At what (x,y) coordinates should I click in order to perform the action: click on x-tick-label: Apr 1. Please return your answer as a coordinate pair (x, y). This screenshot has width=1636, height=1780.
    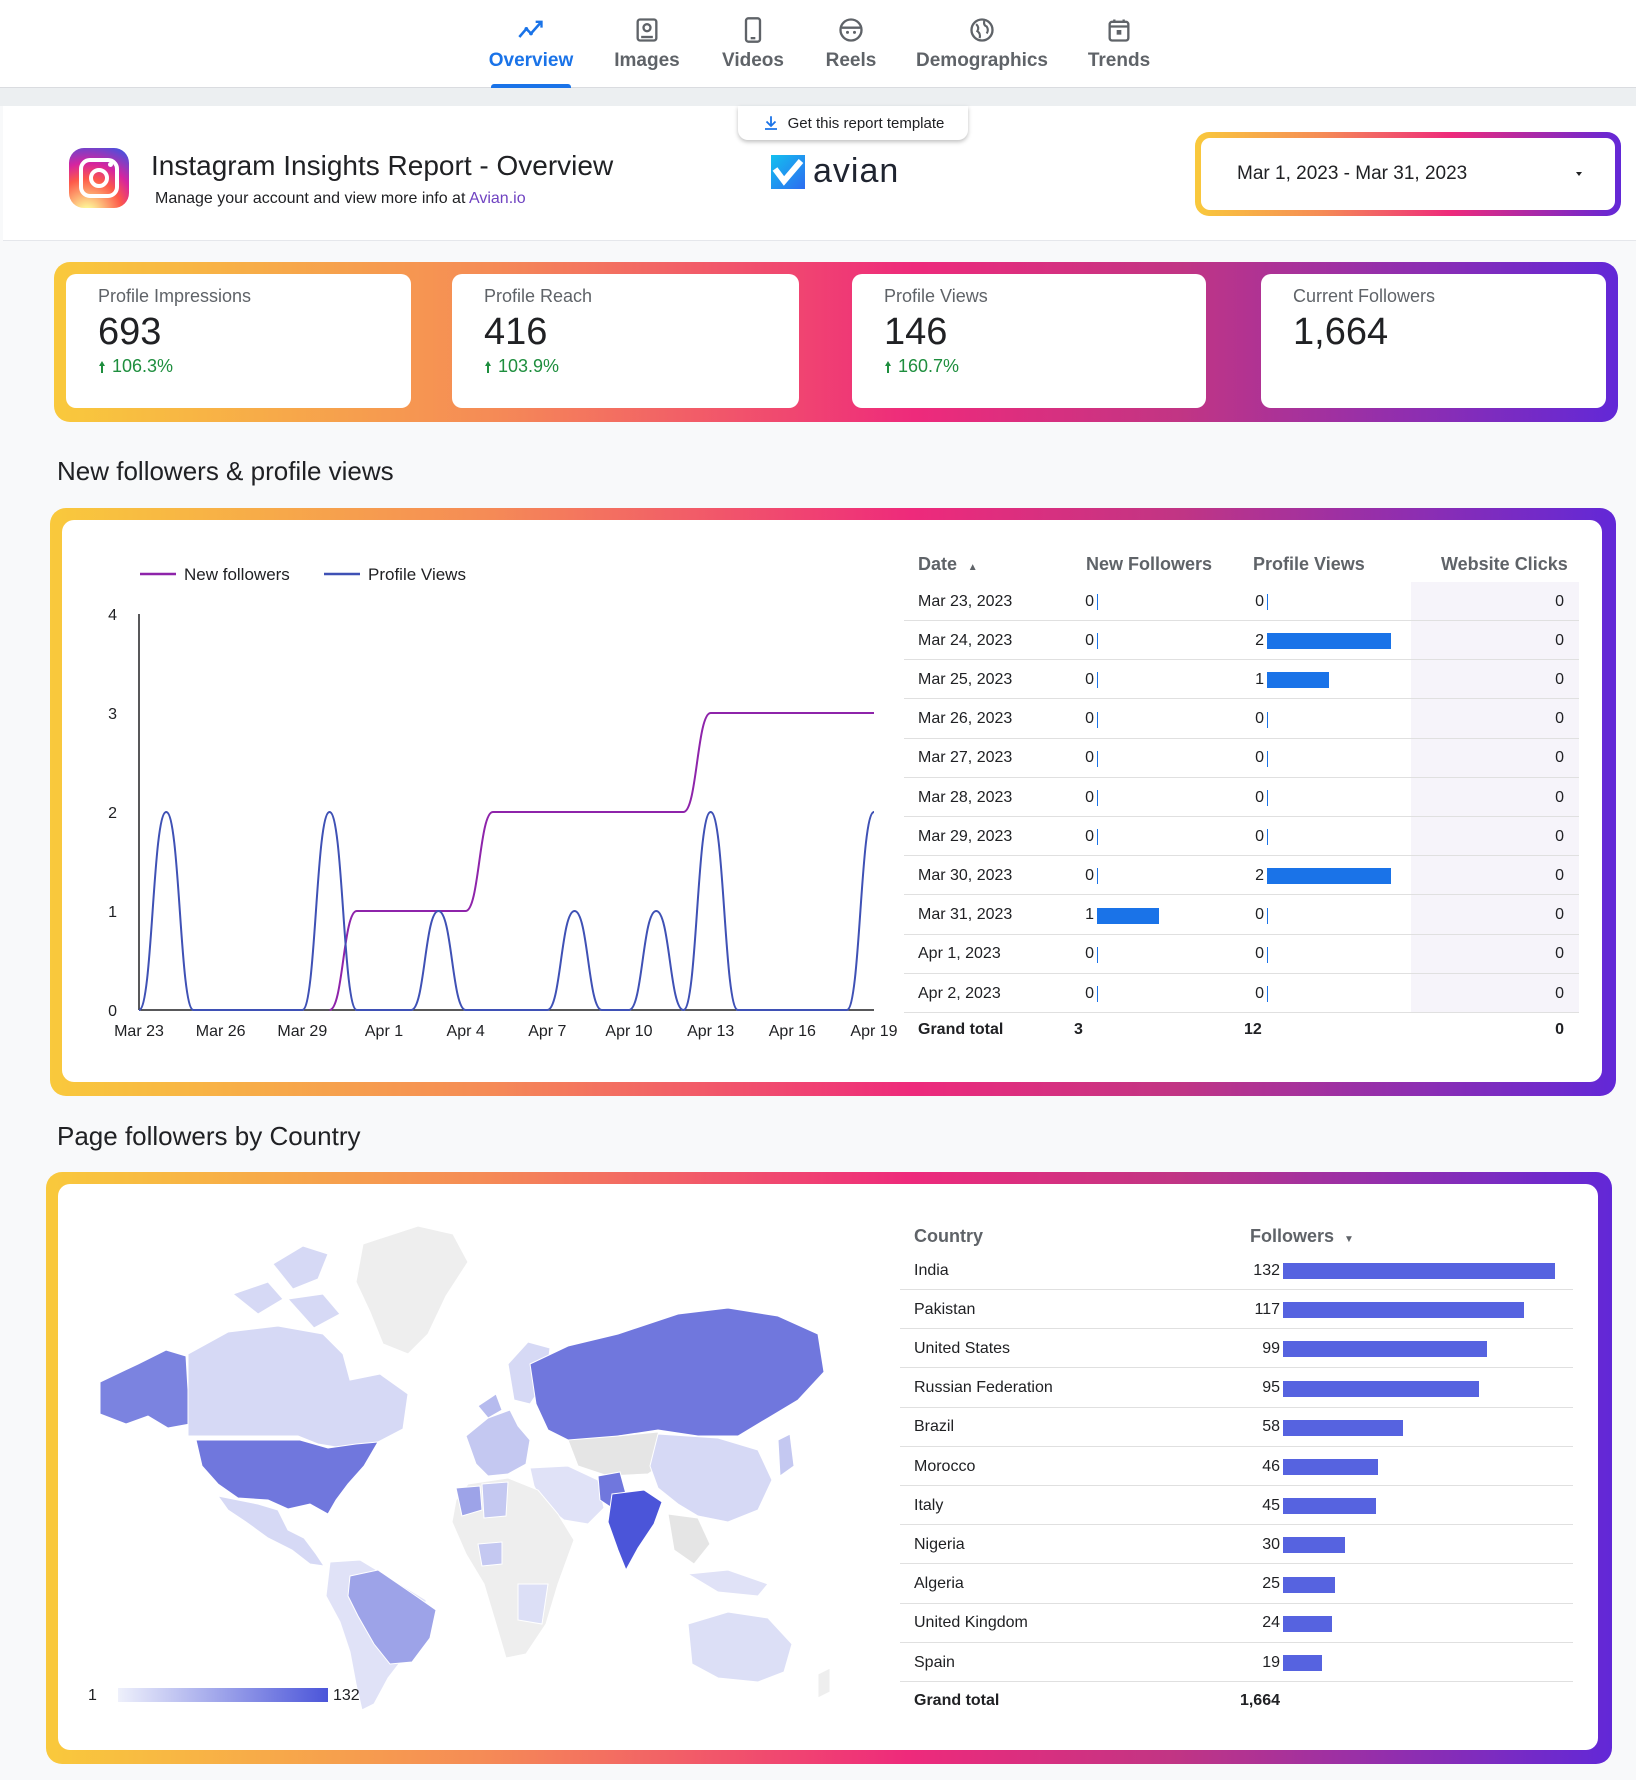
    Looking at the image, I should click on (384, 1031).